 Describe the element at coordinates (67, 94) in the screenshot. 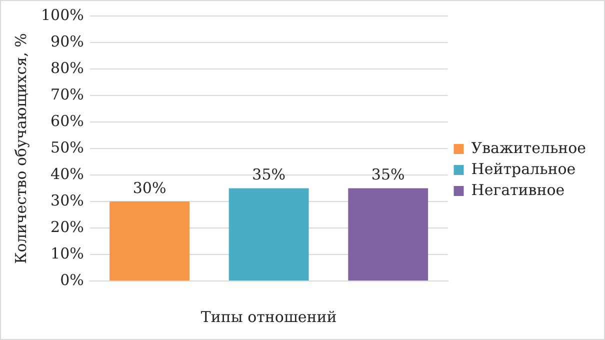

I see `y-tick-label: 70%` at that location.